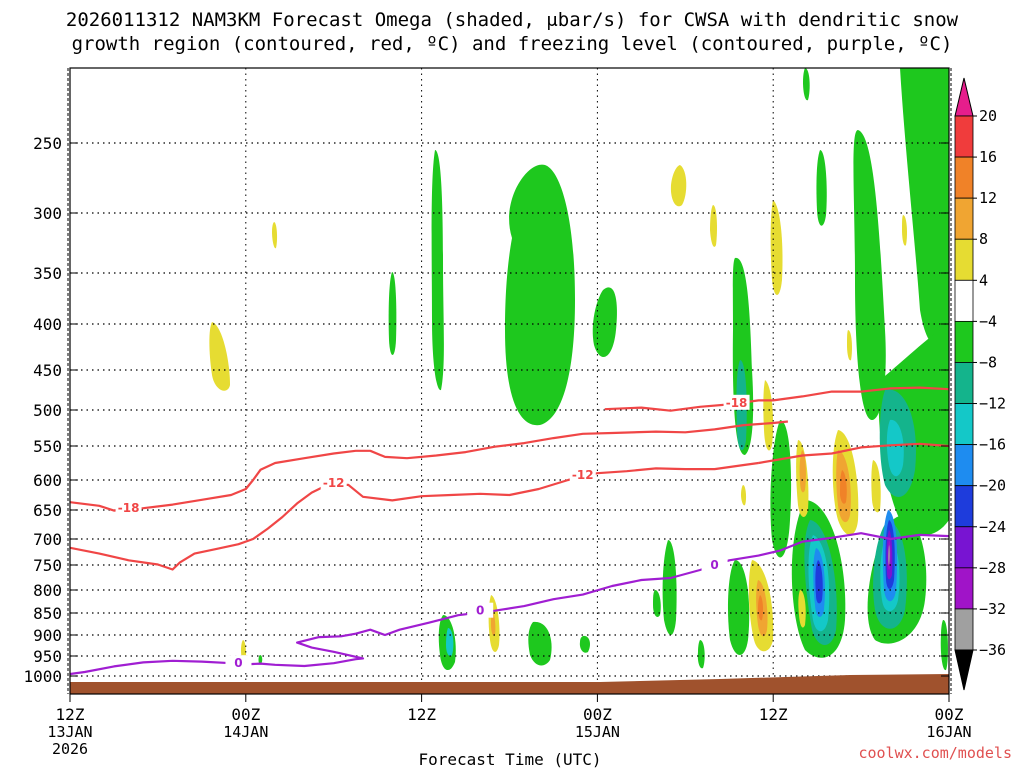  I want to click on colorbar-label: 16, so click(988, 157).